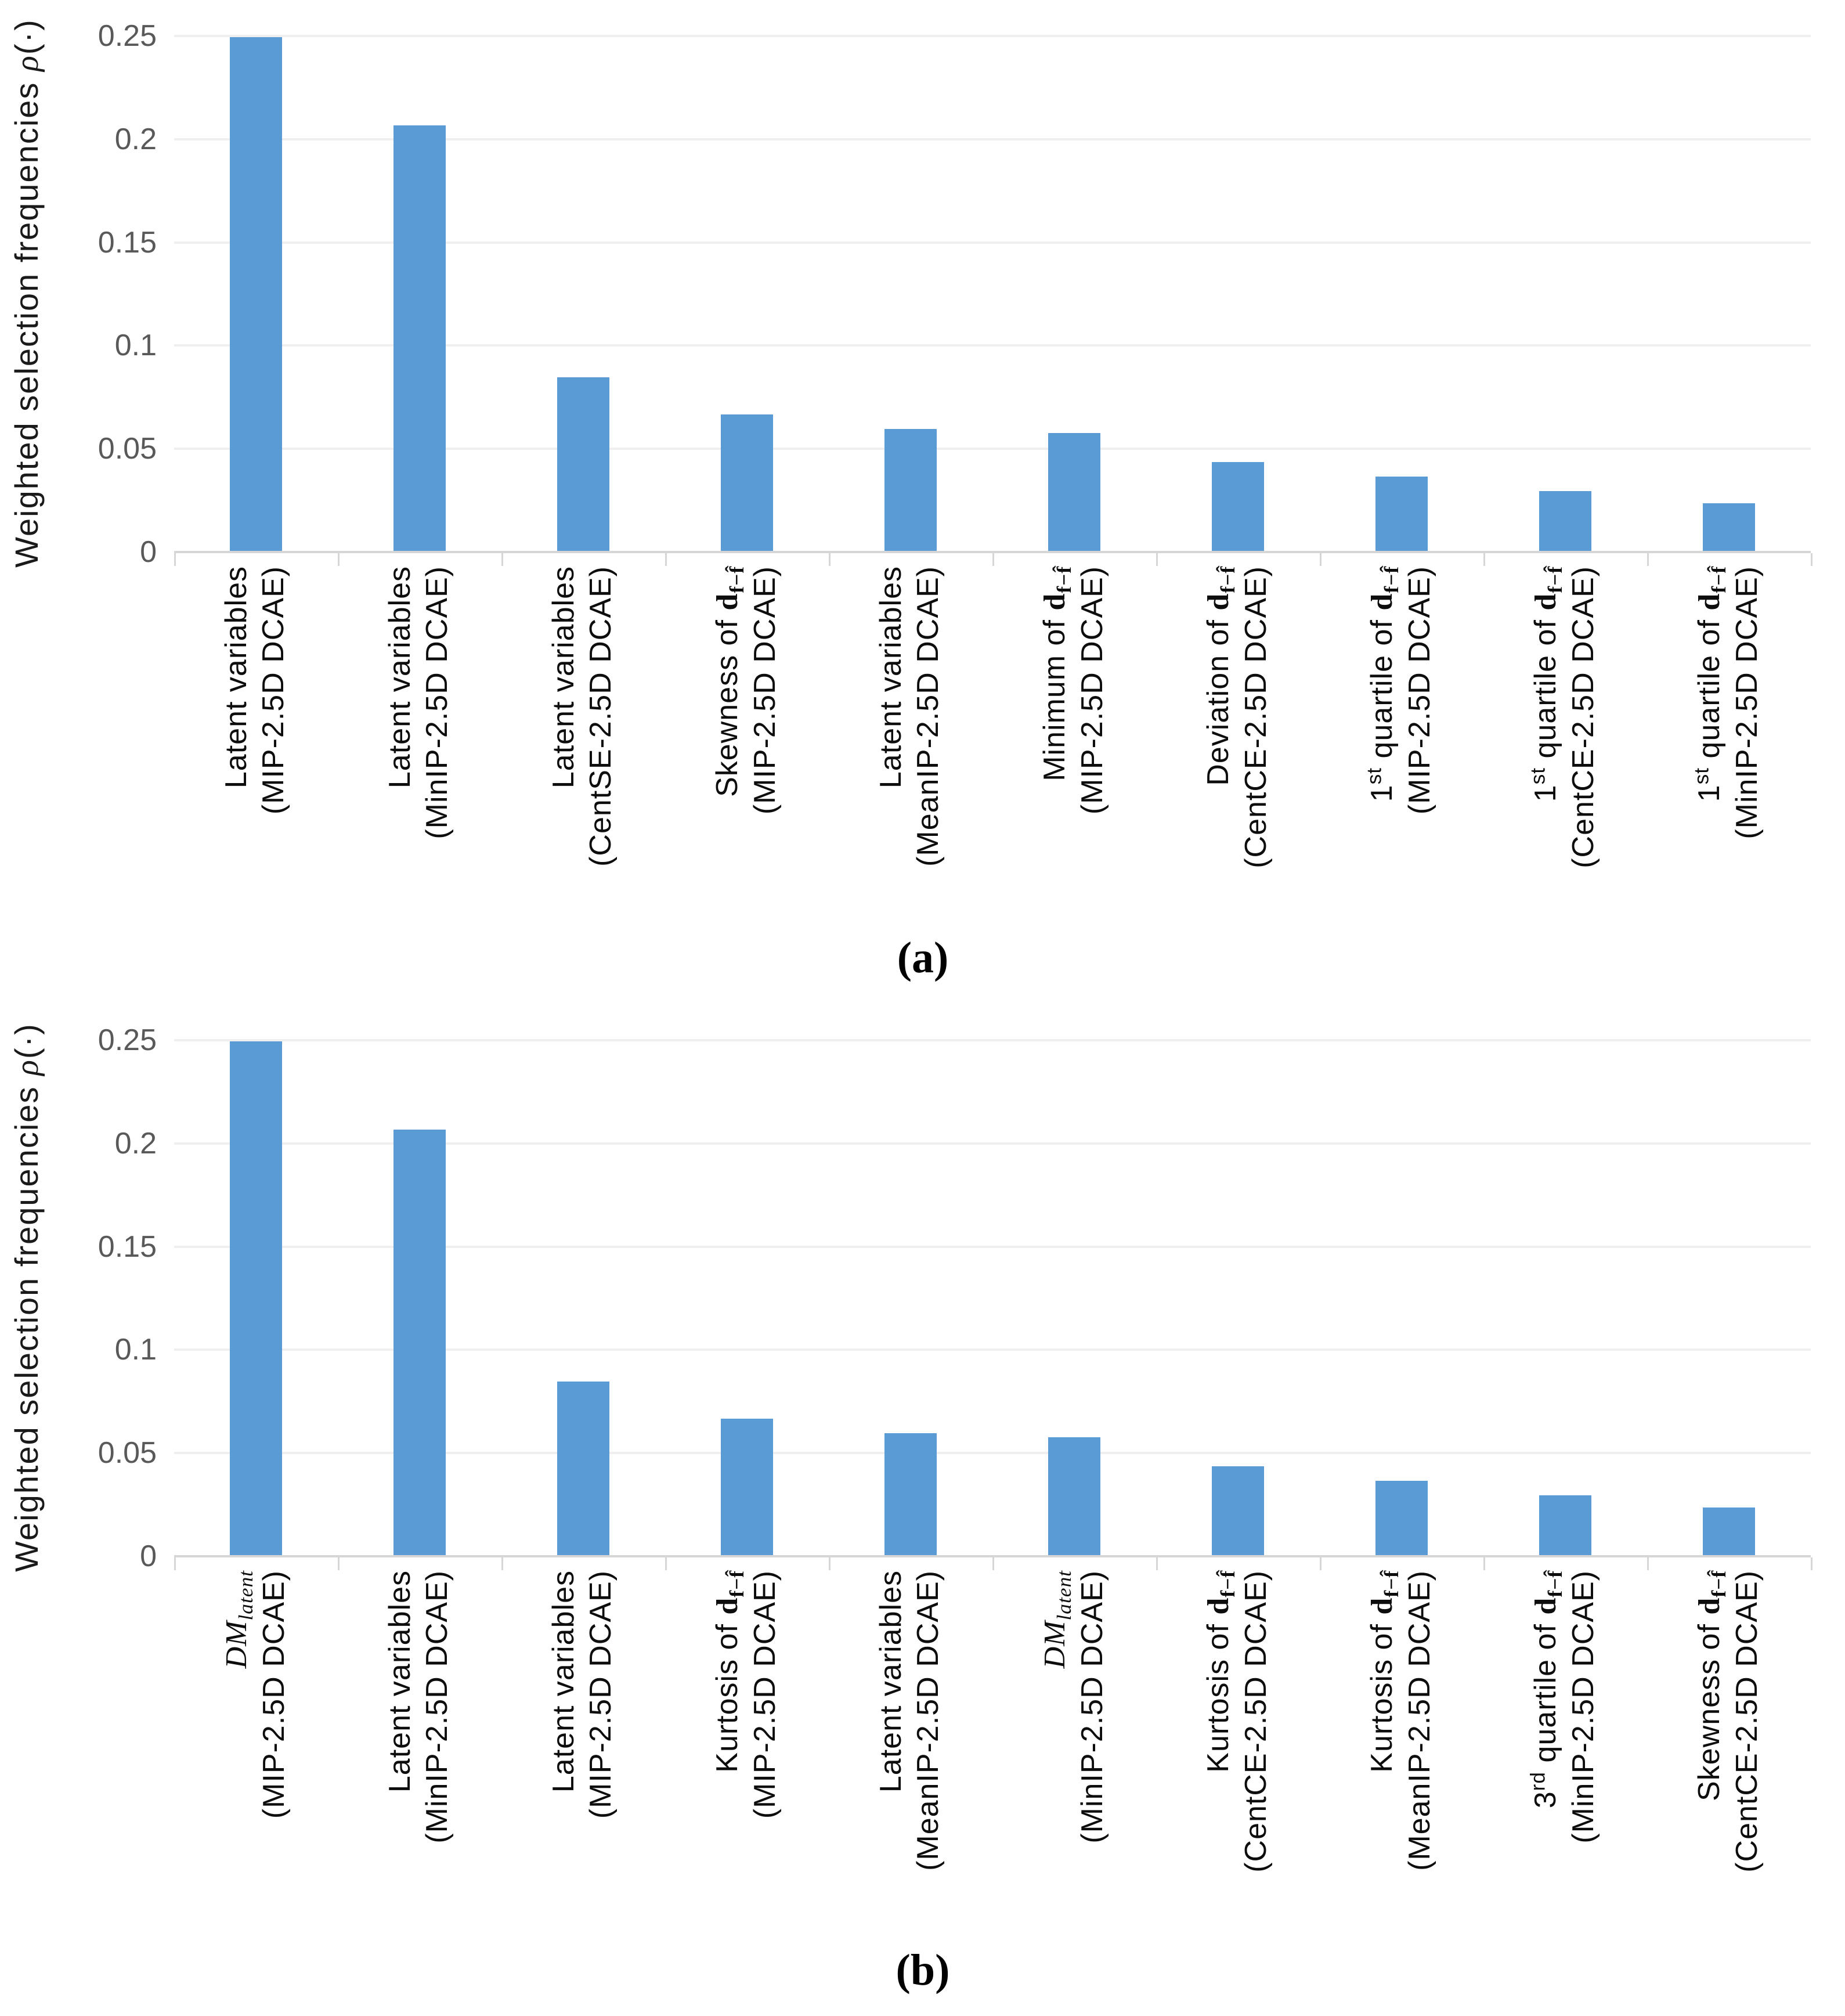 This screenshot has height=2016, width=1845. What do you see at coordinates (583, 716) in the screenshot?
I see `x-axis-label: Latent variables (CentSE-2.5D DCAE)` at bounding box center [583, 716].